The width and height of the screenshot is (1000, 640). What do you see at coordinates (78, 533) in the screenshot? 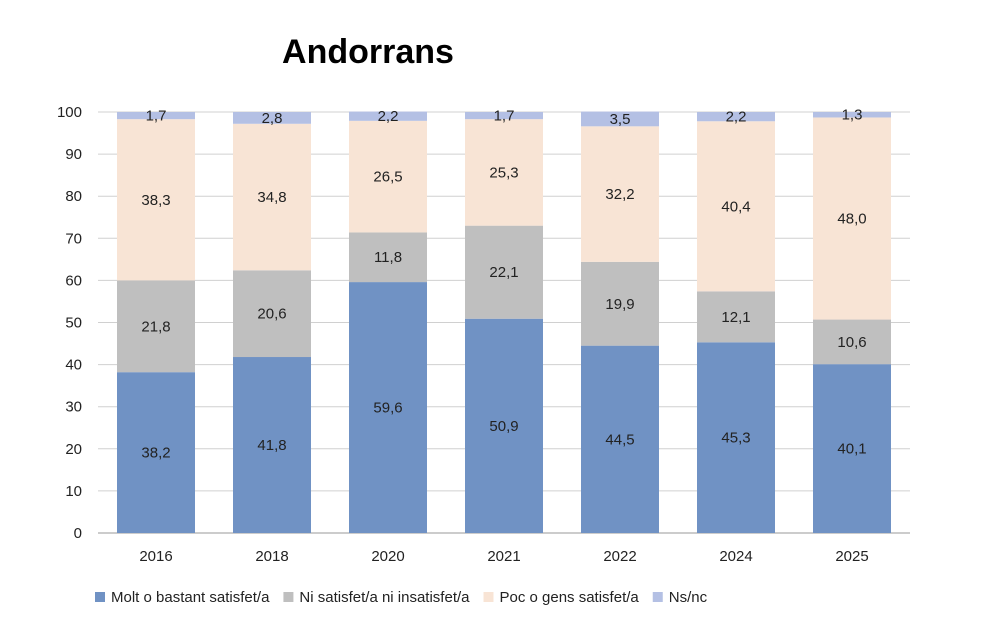
I see `y-tick-label: 0` at bounding box center [78, 533].